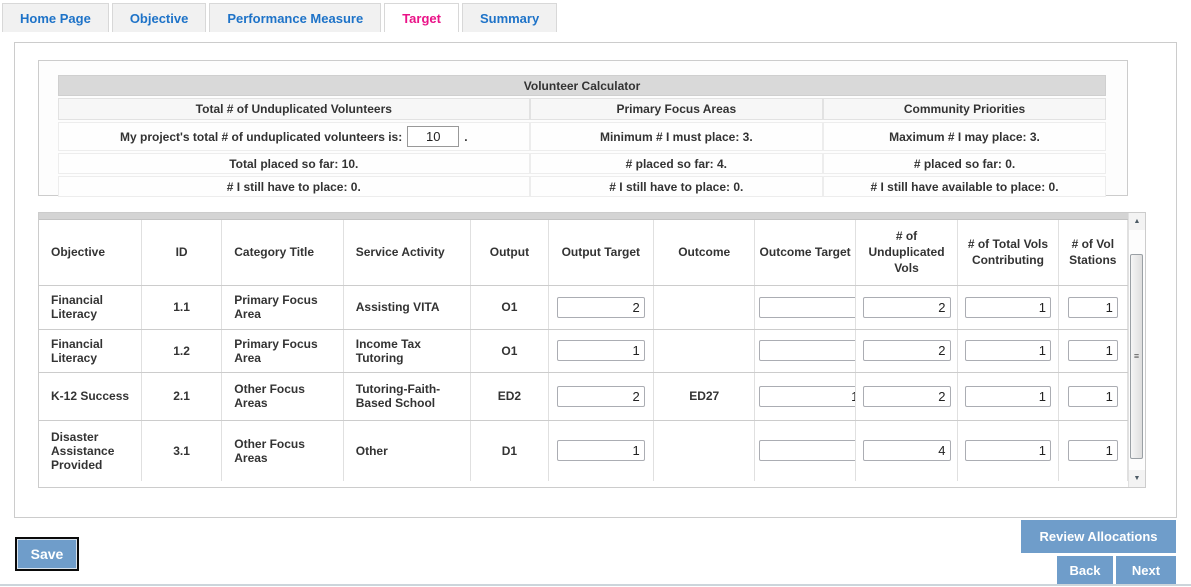 Image resolution: width=1191 pixels, height=587 pixels. I want to click on col-header-vol-stations: # of Vol Stations, so click(1093, 253).